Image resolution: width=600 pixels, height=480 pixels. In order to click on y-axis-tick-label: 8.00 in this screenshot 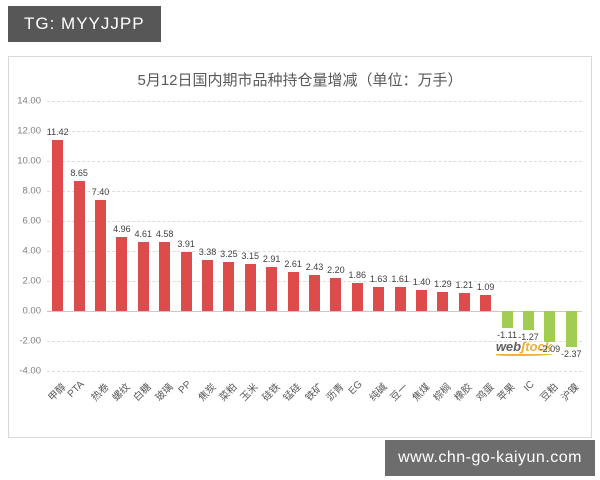, I will do `click(32, 191)`.